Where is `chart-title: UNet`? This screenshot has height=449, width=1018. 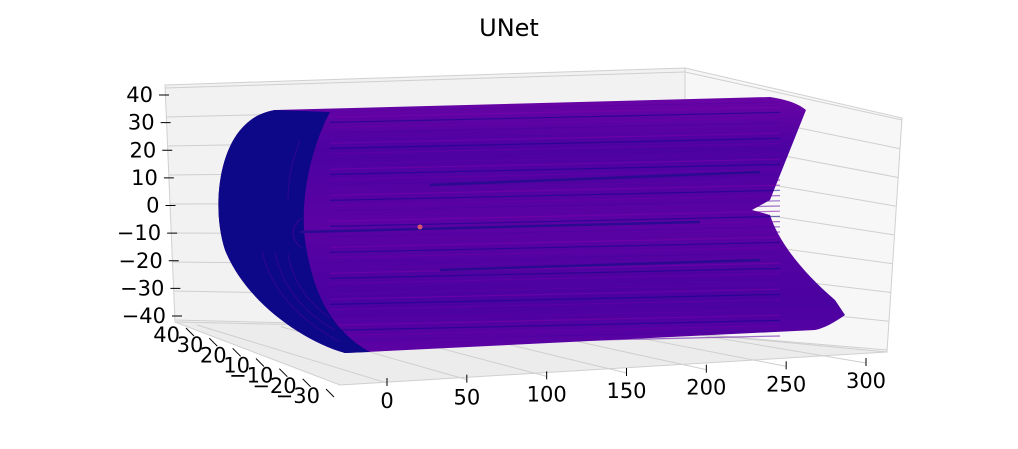 chart-title: UNet is located at coordinates (509, 28).